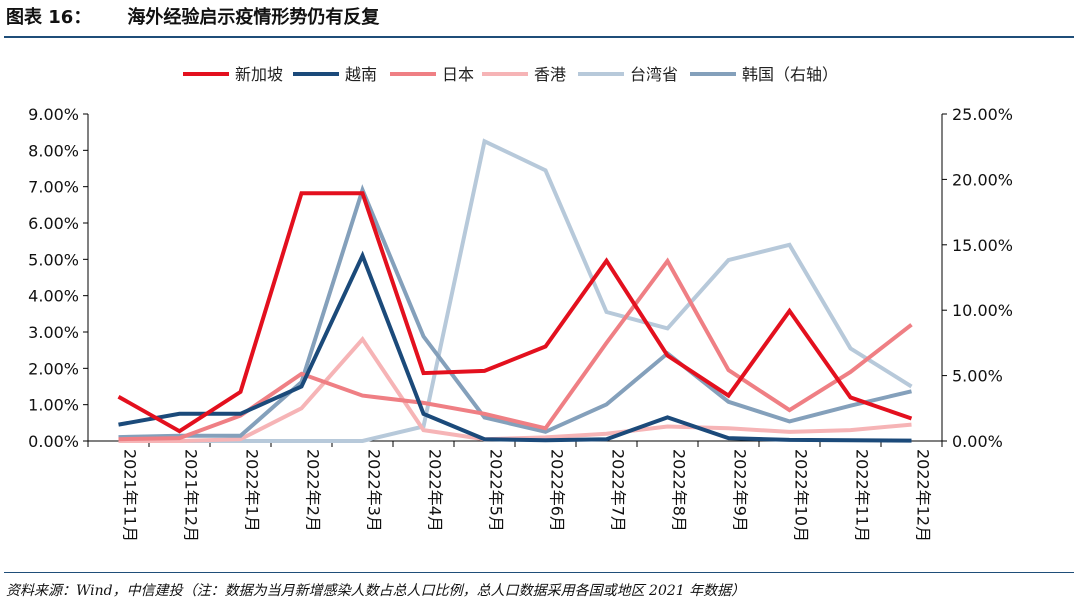  What do you see at coordinates (458, 74) in the screenshot?
I see `legend-label: 日本` at bounding box center [458, 74].